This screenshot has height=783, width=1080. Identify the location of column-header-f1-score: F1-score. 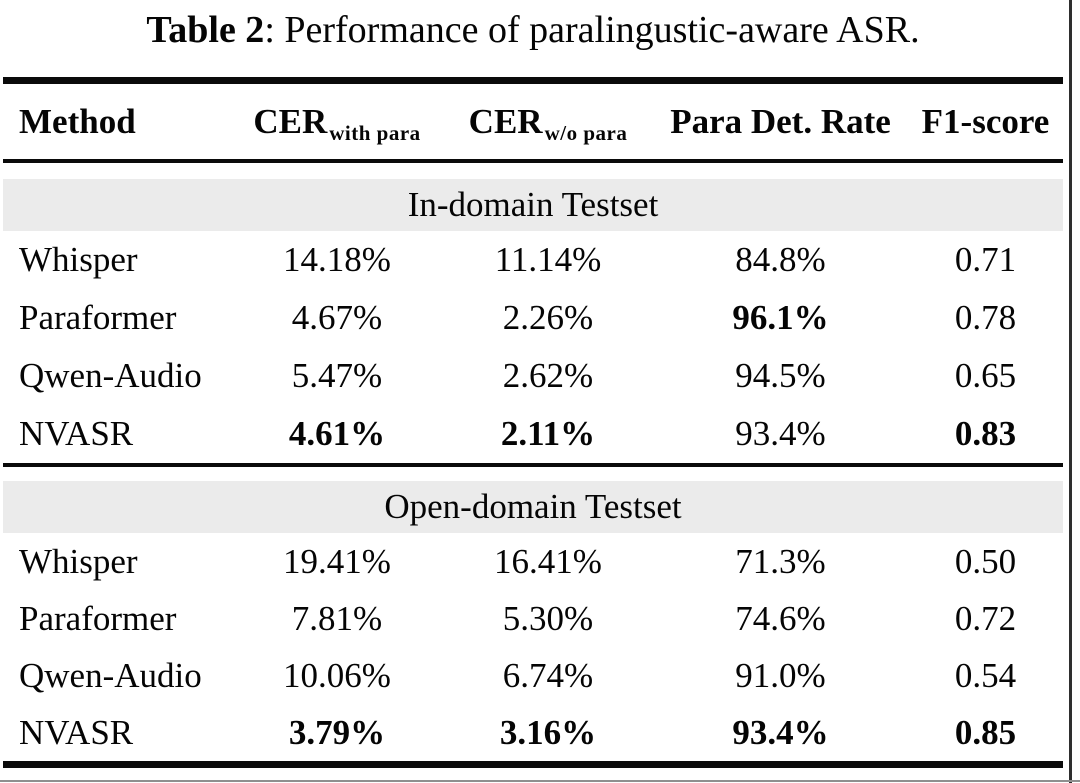
(985, 121).